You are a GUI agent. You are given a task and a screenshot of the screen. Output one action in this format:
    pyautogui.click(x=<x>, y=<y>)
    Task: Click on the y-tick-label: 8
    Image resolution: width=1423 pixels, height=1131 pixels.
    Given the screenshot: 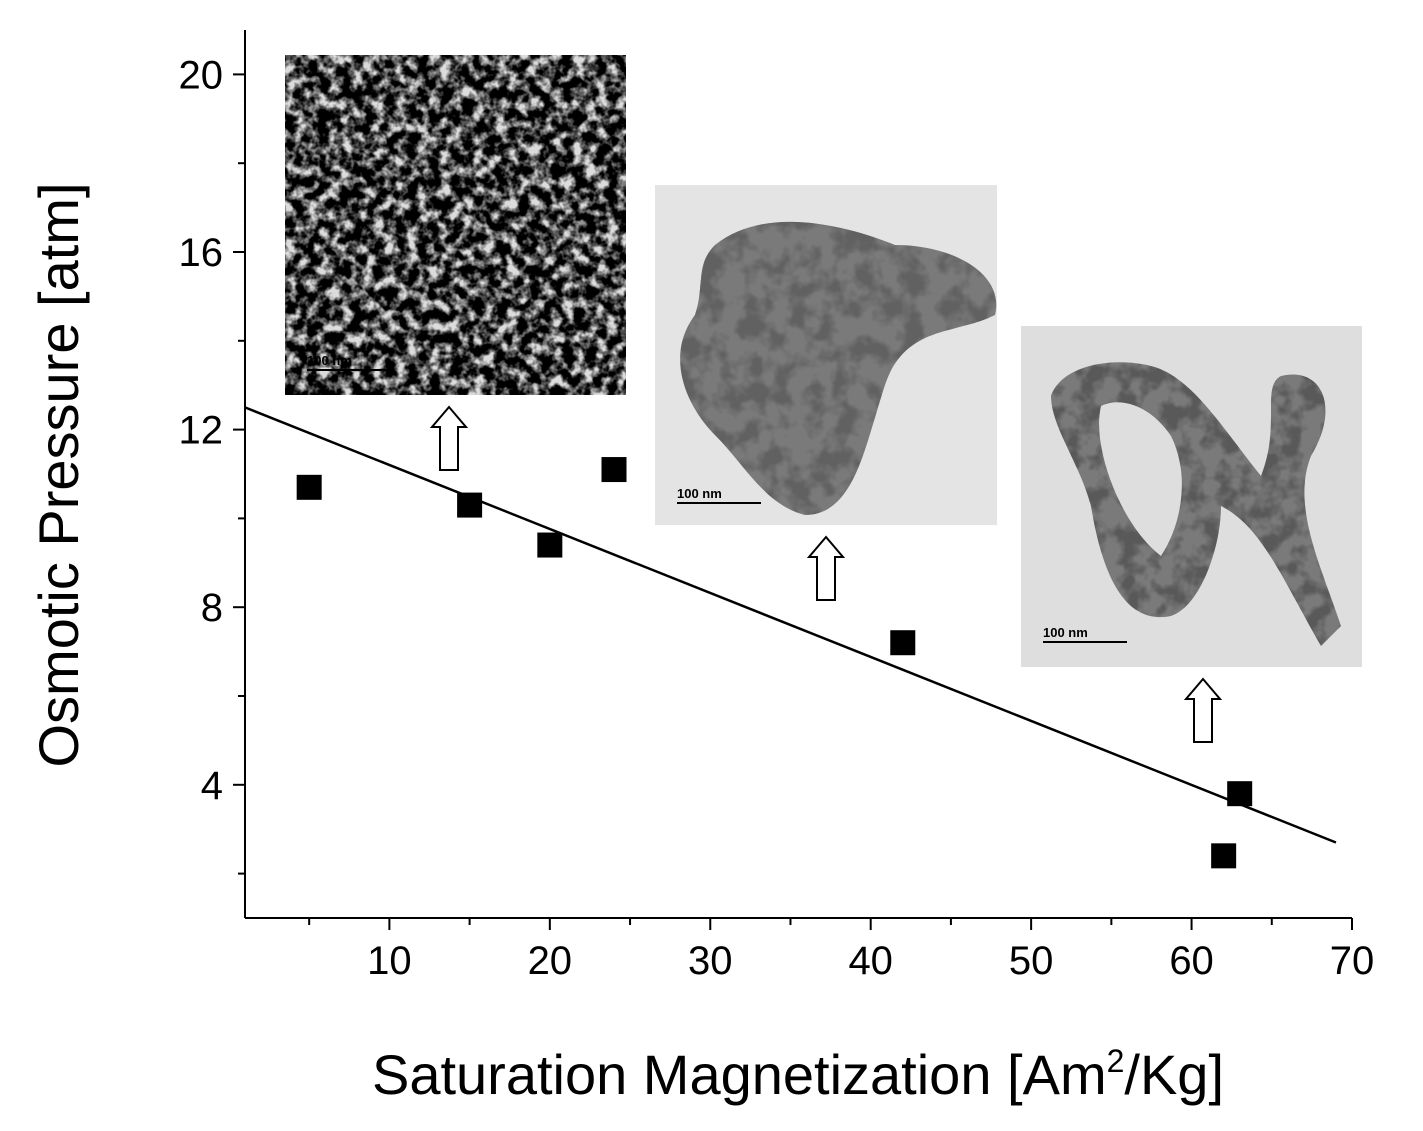 What is the action you would take?
    pyautogui.click(x=212, y=608)
    